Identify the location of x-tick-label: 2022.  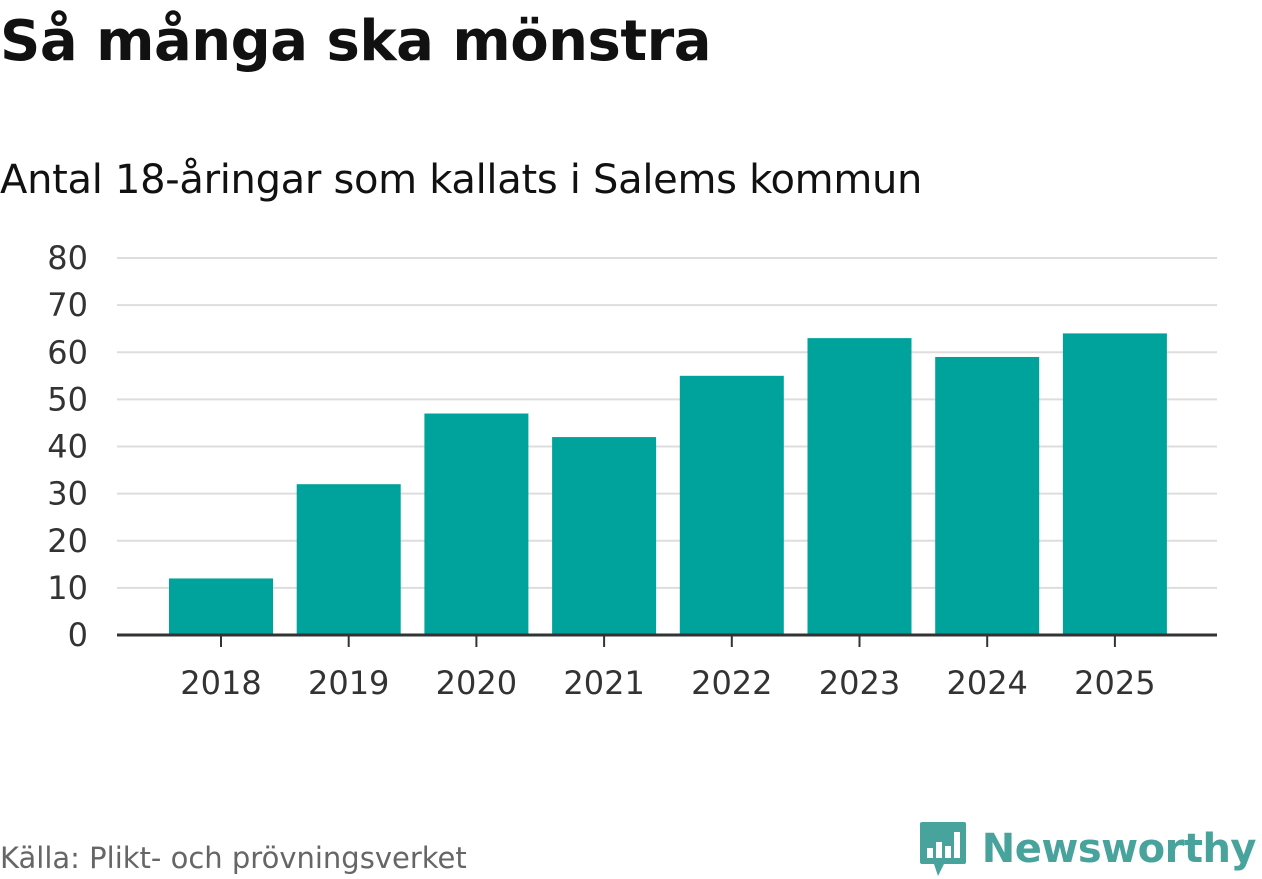
(731, 683).